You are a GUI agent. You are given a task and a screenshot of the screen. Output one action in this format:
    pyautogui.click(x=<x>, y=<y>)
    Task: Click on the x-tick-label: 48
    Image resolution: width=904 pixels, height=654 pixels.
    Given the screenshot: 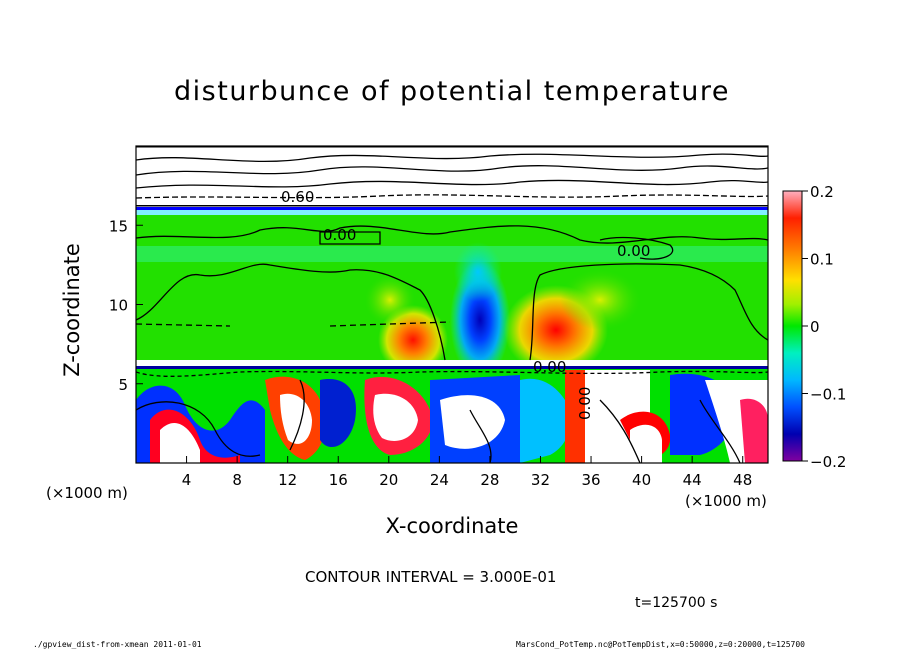 What is the action you would take?
    pyautogui.click(x=742, y=480)
    